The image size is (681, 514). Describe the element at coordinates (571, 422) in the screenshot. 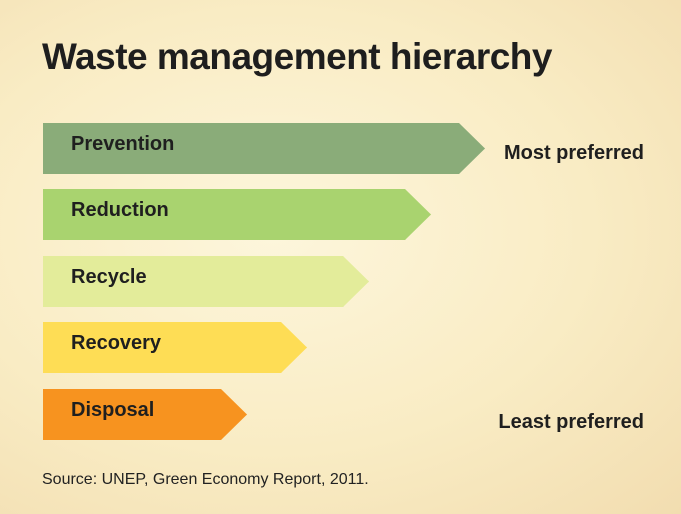

I see `least-preferred-label: Least preferred` at that location.